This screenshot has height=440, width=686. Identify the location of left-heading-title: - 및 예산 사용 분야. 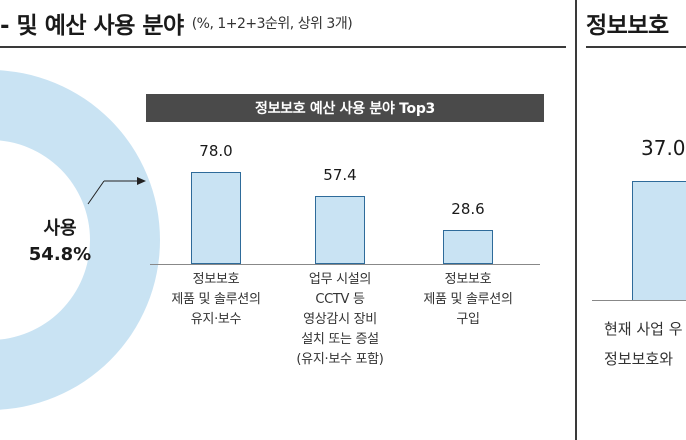
(92, 26).